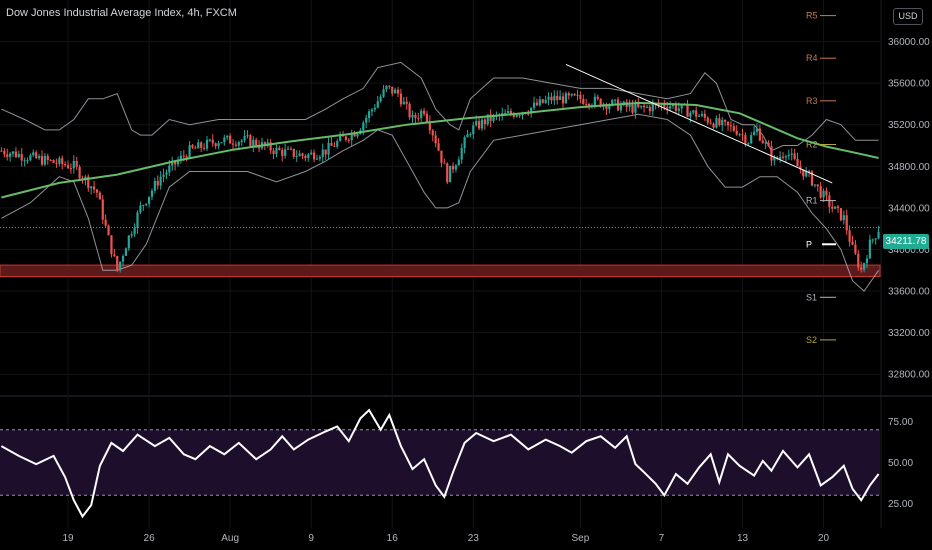 The image size is (932, 550). What do you see at coordinates (909, 167) in the screenshot?
I see `price-tick-label: 34800.00` at bounding box center [909, 167].